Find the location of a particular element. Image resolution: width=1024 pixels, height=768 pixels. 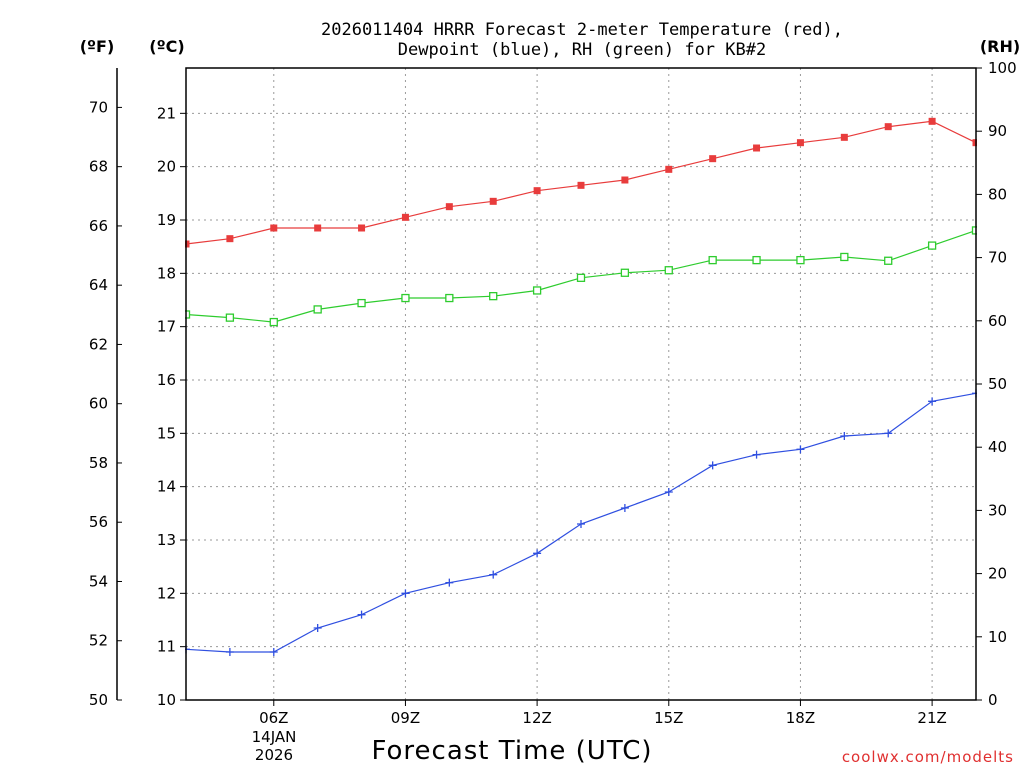

fahrenheit-unit-label: (ºF) is located at coordinates (97, 46).